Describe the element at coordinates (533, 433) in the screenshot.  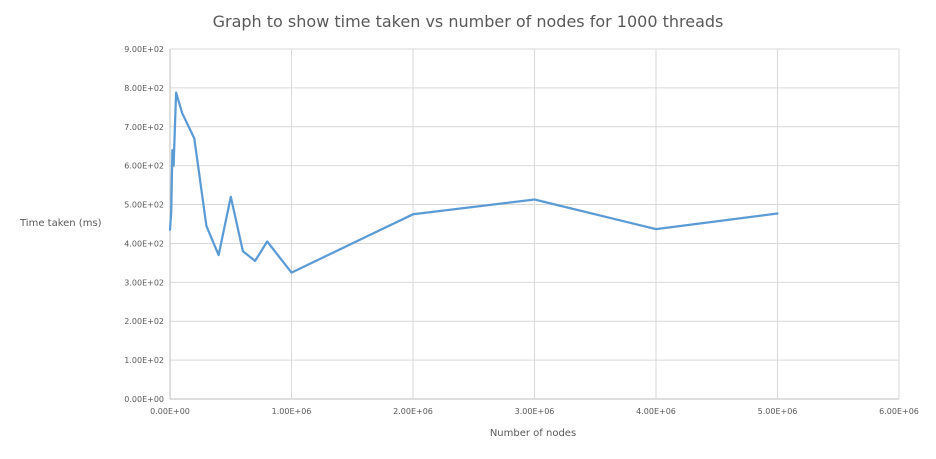
I see `x-axis-label: Number of nodes` at that location.